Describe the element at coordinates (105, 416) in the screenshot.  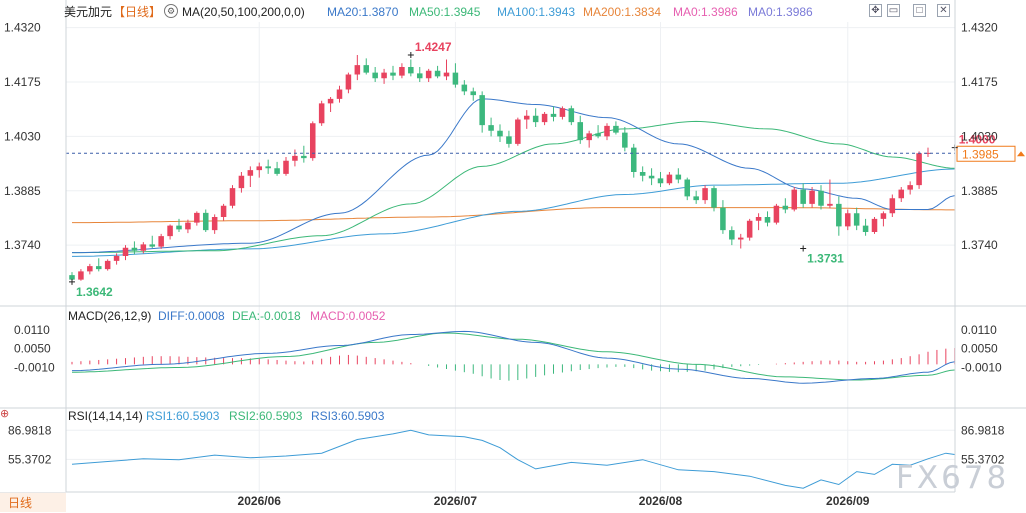
I see `rsi-title: RSI(14,14,14)` at that location.